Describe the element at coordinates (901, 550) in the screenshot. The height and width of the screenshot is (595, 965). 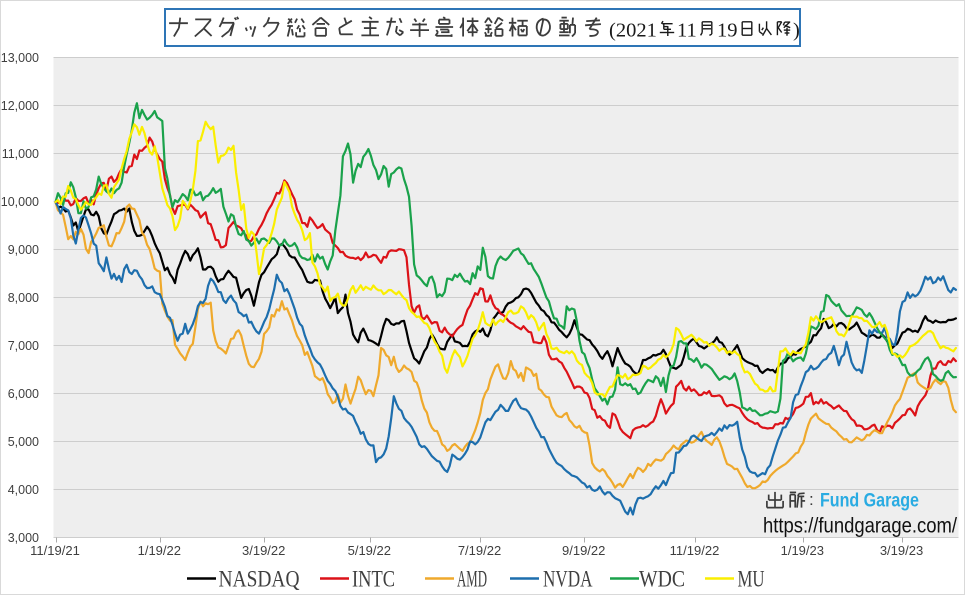
I see `svg-text: 3/19/23` at that location.